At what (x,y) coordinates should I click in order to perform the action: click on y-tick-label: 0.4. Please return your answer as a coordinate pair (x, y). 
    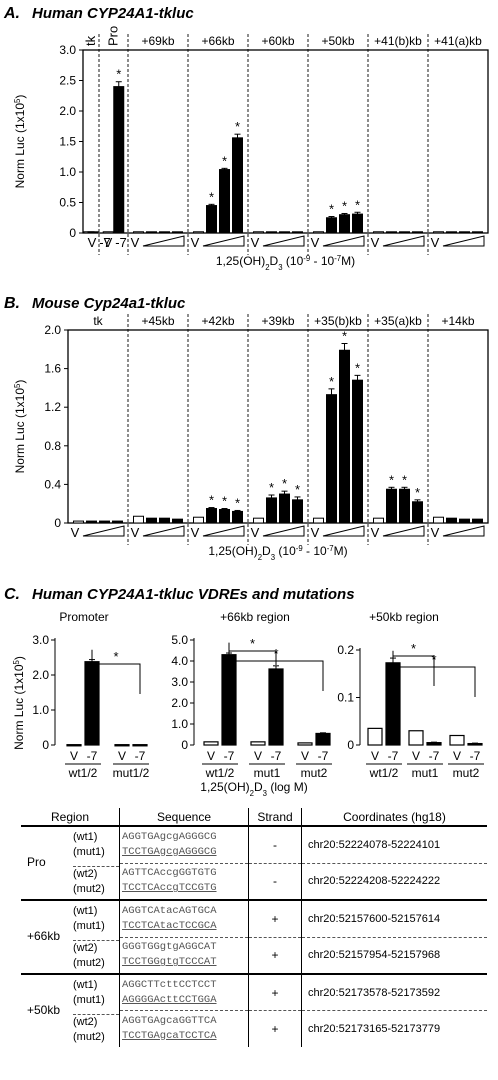
    Looking at the image, I should click on (52, 484).